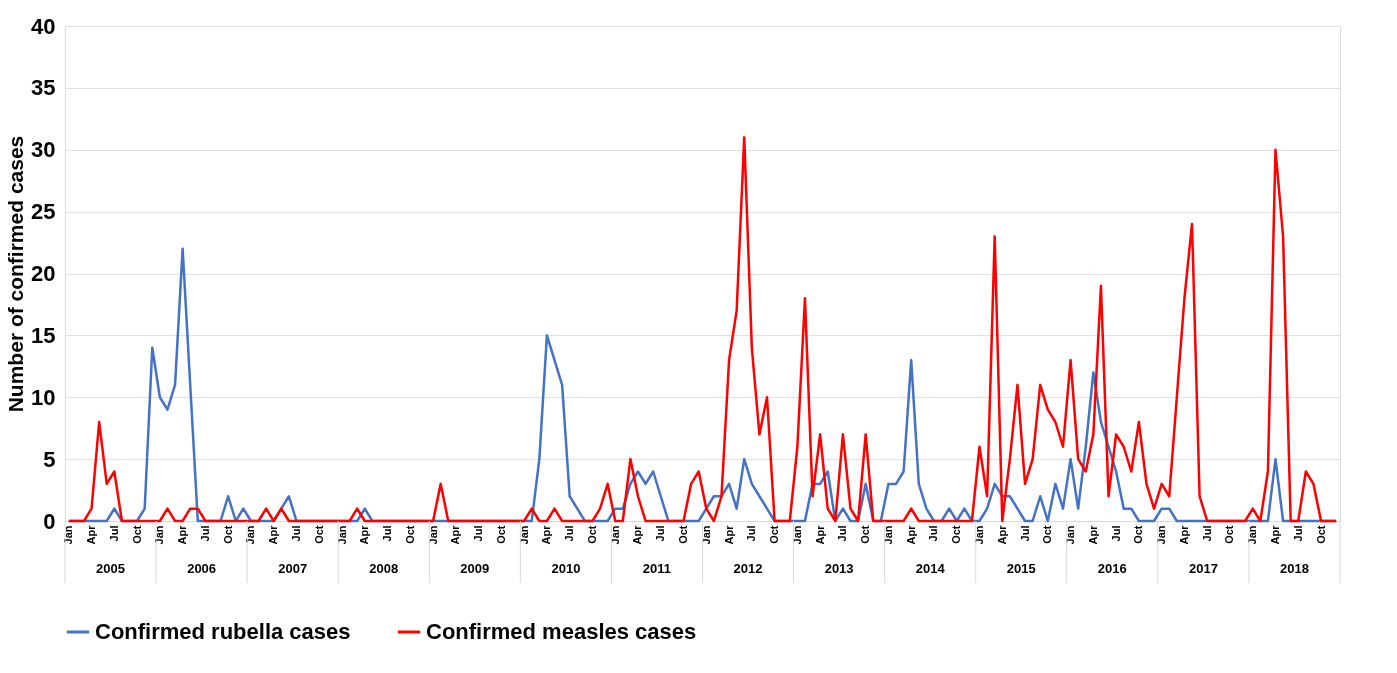 This screenshot has height=673, width=1397. Describe the element at coordinates (1203, 568) in the screenshot. I see `text: 2017` at that location.